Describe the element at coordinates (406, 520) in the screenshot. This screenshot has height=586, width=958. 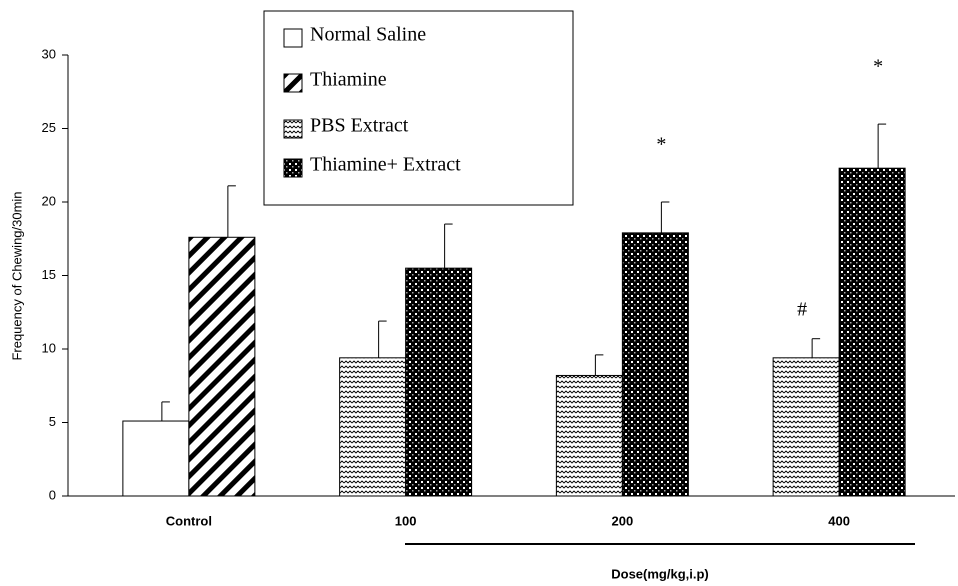
I see `x-tick-label: 100` at that location.